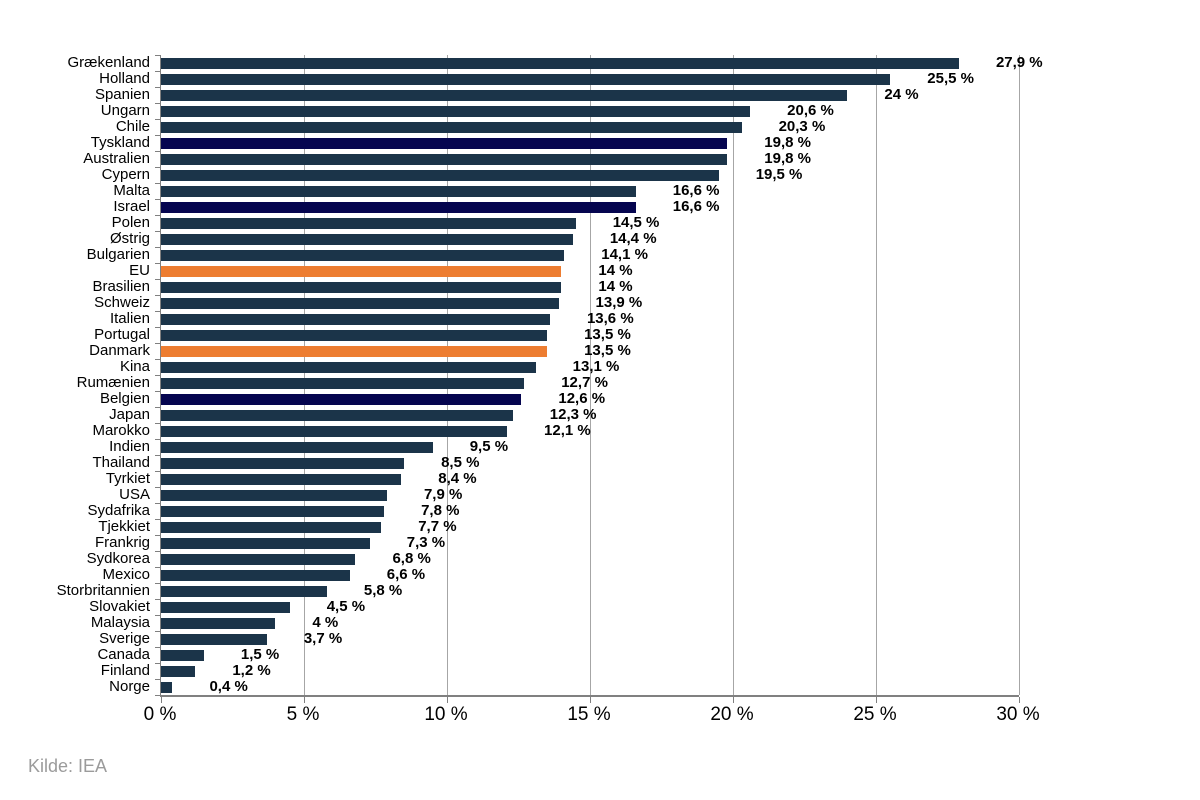 This screenshot has width=1200, height=800. Describe the element at coordinates (526, 79) in the screenshot. I see `bar-holland` at that location.